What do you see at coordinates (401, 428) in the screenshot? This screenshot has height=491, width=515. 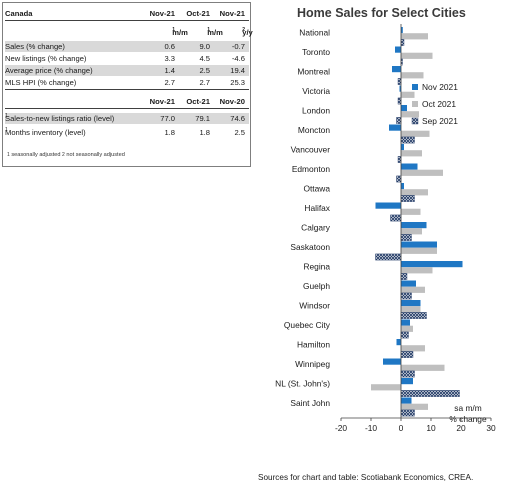 I see `x-tick-label: 0` at bounding box center [401, 428].